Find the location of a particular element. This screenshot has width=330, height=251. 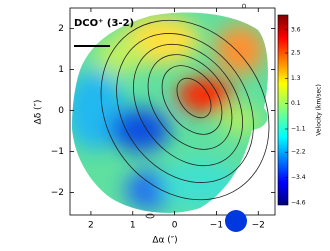

x-tick-label: −2 is located at coordinates (258, 226).